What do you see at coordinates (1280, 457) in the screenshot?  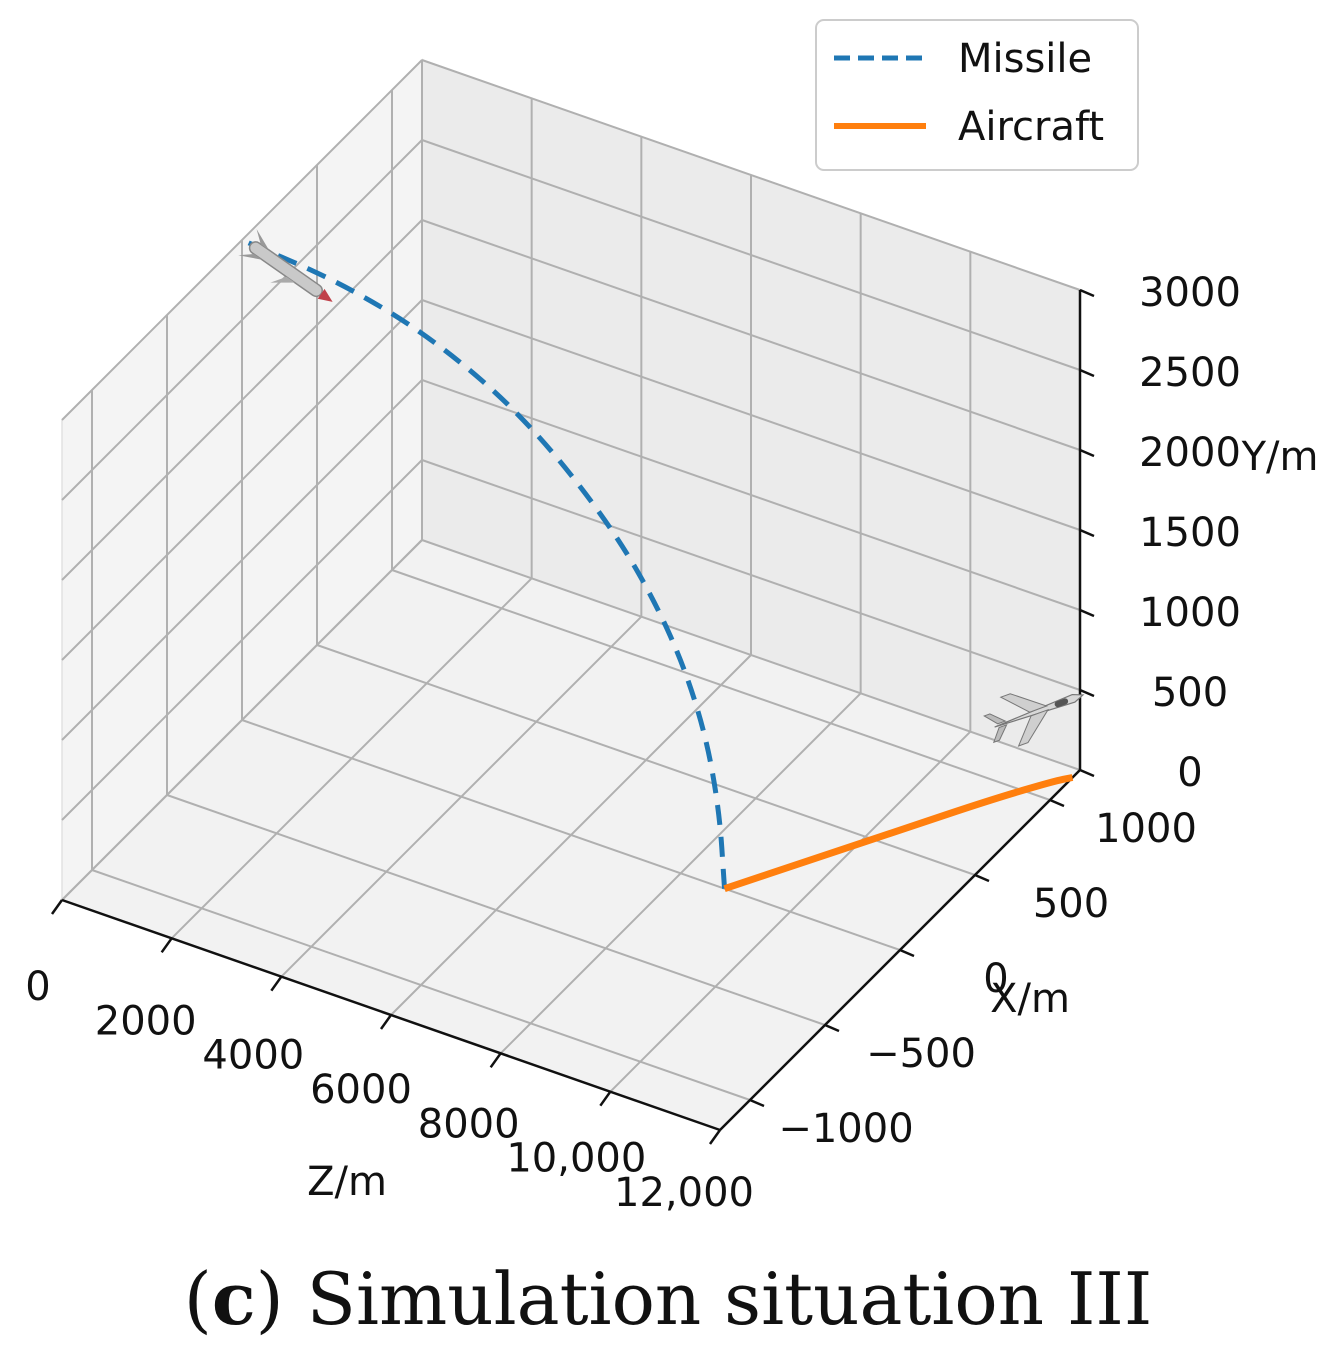 I see `y-axis-title: Y/m` at bounding box center [1280, 457].